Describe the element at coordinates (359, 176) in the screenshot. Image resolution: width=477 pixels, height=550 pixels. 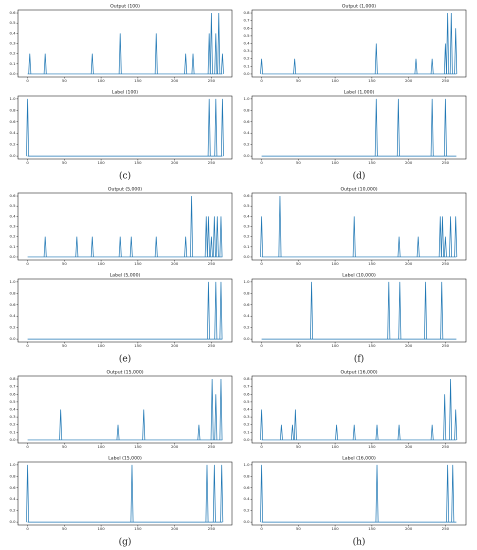
I see `panel-label: (d)` at that location.